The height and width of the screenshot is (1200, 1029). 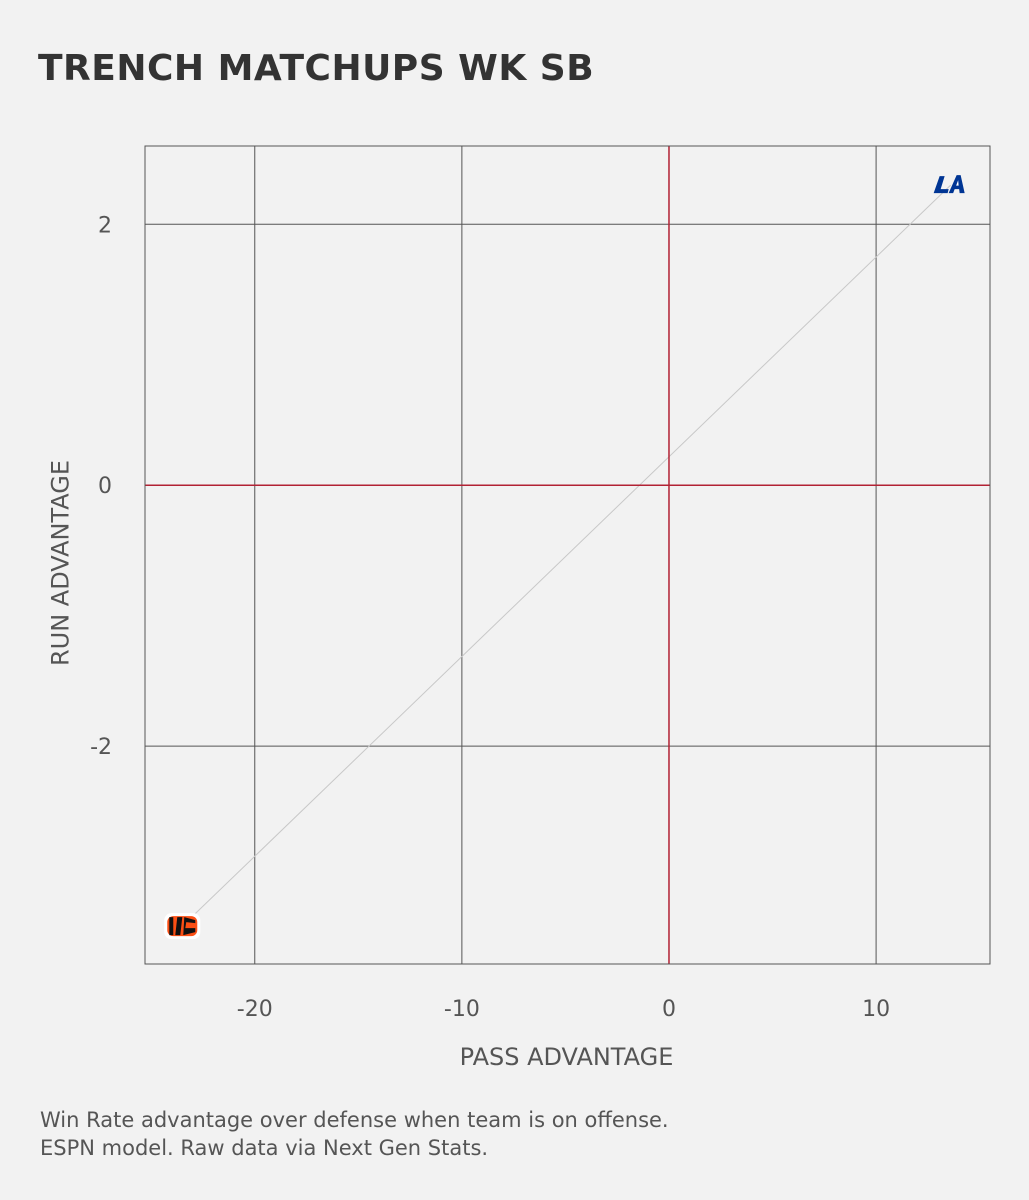 What do you see at coordinates (876, 1009) in the screenshot?
I see `x-tick-label: 10` at bounding box center [876, 1009].